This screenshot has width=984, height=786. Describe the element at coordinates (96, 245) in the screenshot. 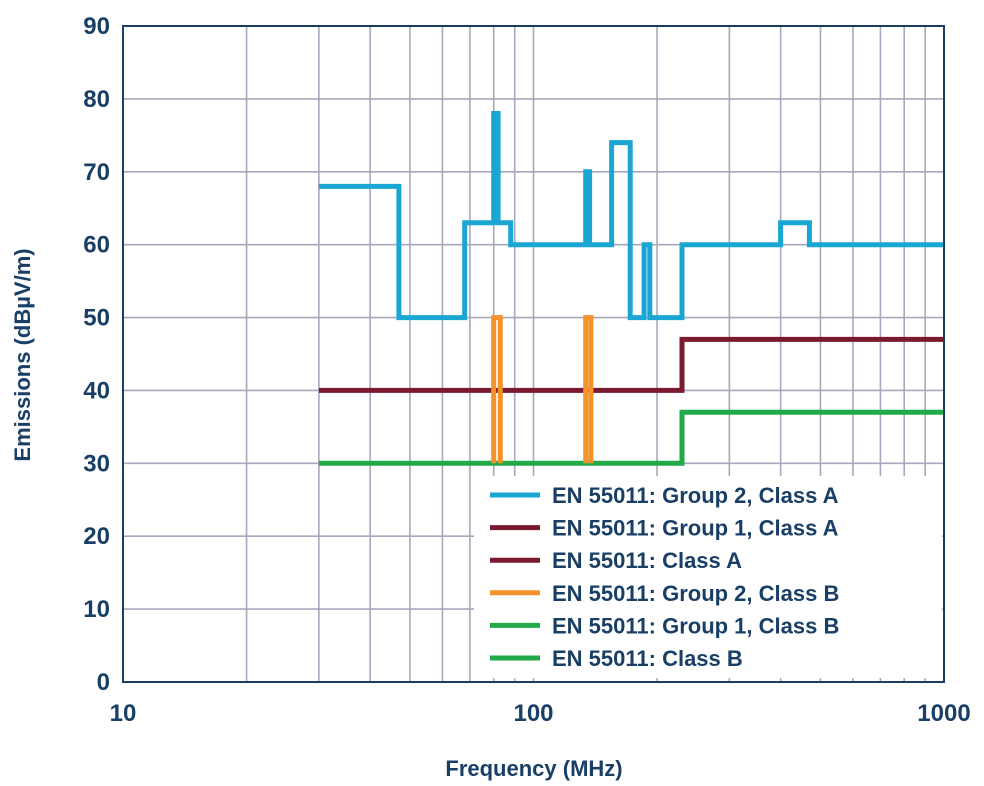

I see `y-tick-label: 60` at that location.